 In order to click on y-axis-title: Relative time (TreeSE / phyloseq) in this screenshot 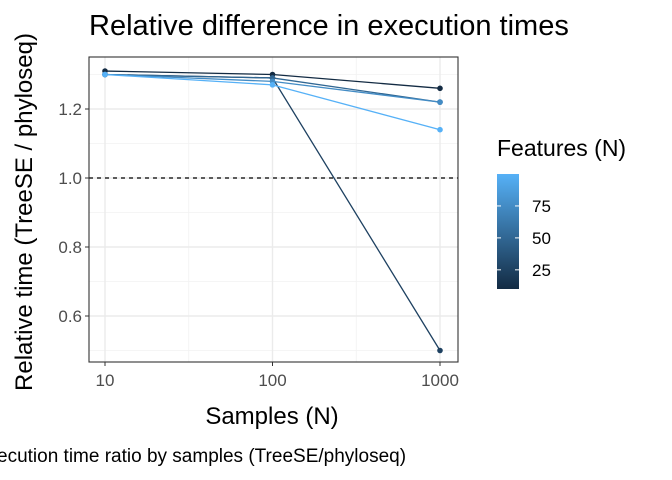, I will do `click(24, 212)`.